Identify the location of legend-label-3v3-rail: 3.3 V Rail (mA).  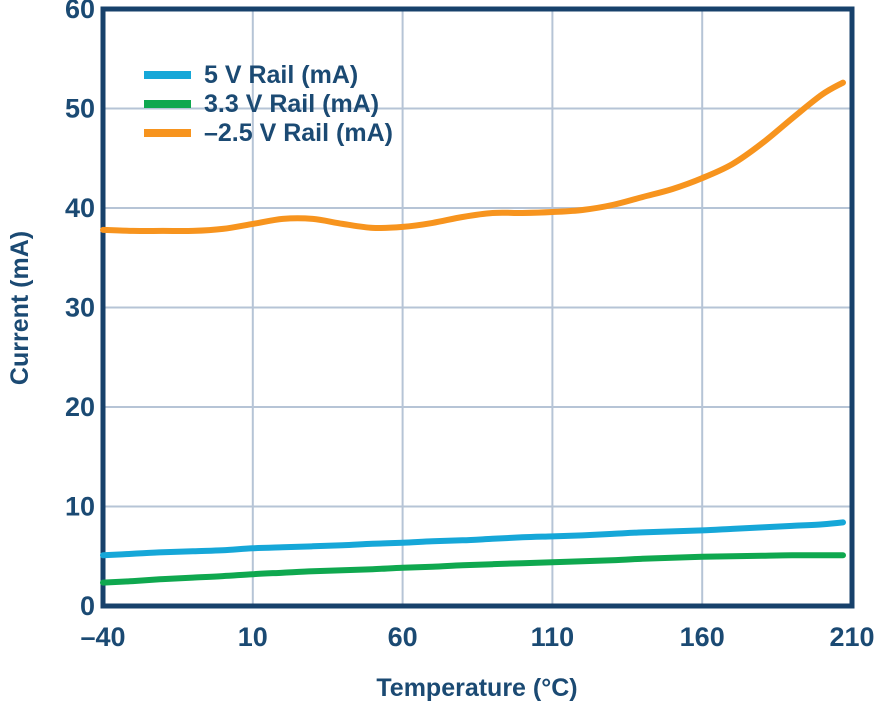
(291, 104).